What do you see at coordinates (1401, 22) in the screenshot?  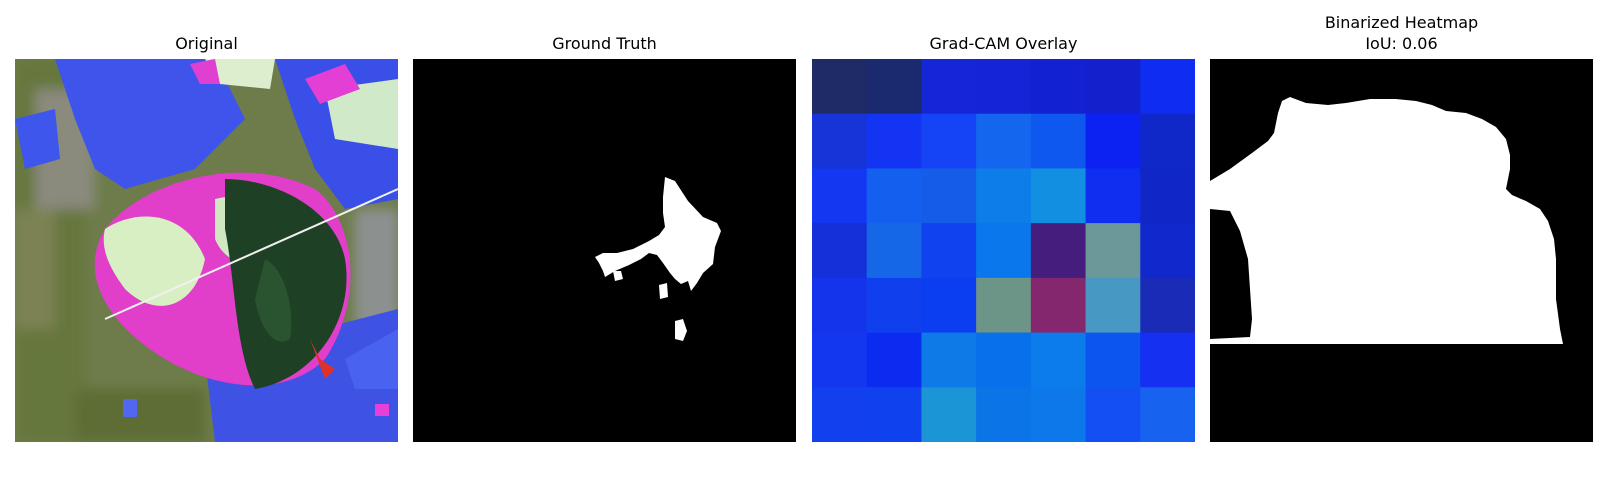 I see `panel-title: Binarized Heatmap` at bounding box center [1401, 22].